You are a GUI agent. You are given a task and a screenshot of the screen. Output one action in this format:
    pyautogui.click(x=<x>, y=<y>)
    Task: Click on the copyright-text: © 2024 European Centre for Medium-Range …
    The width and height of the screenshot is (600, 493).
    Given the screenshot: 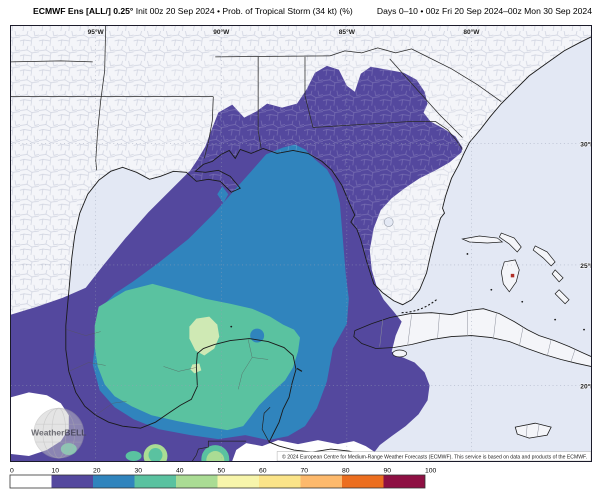 What is the action you would take?
    pyautogui.click(x=434, y=457)
    